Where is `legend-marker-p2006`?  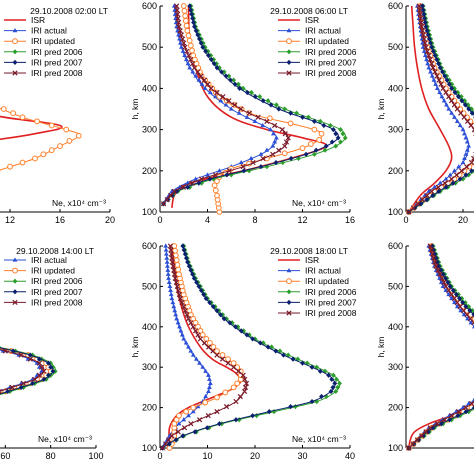 legend-marker-p2006 is located at coordinates (289, 52).